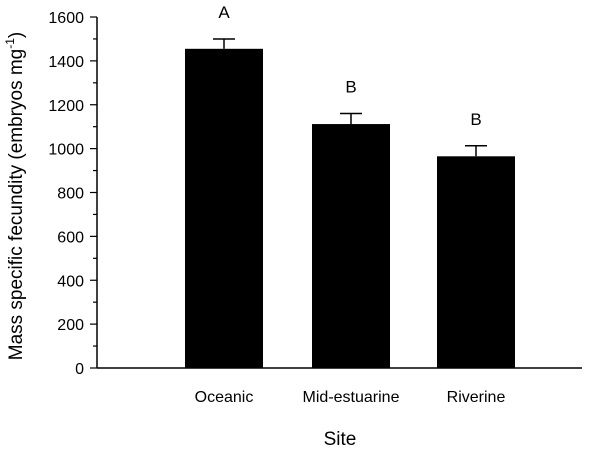 The height and width of the screenshot is (451, 600). I want to click on y-tick-label: 800, so click(70, 194).